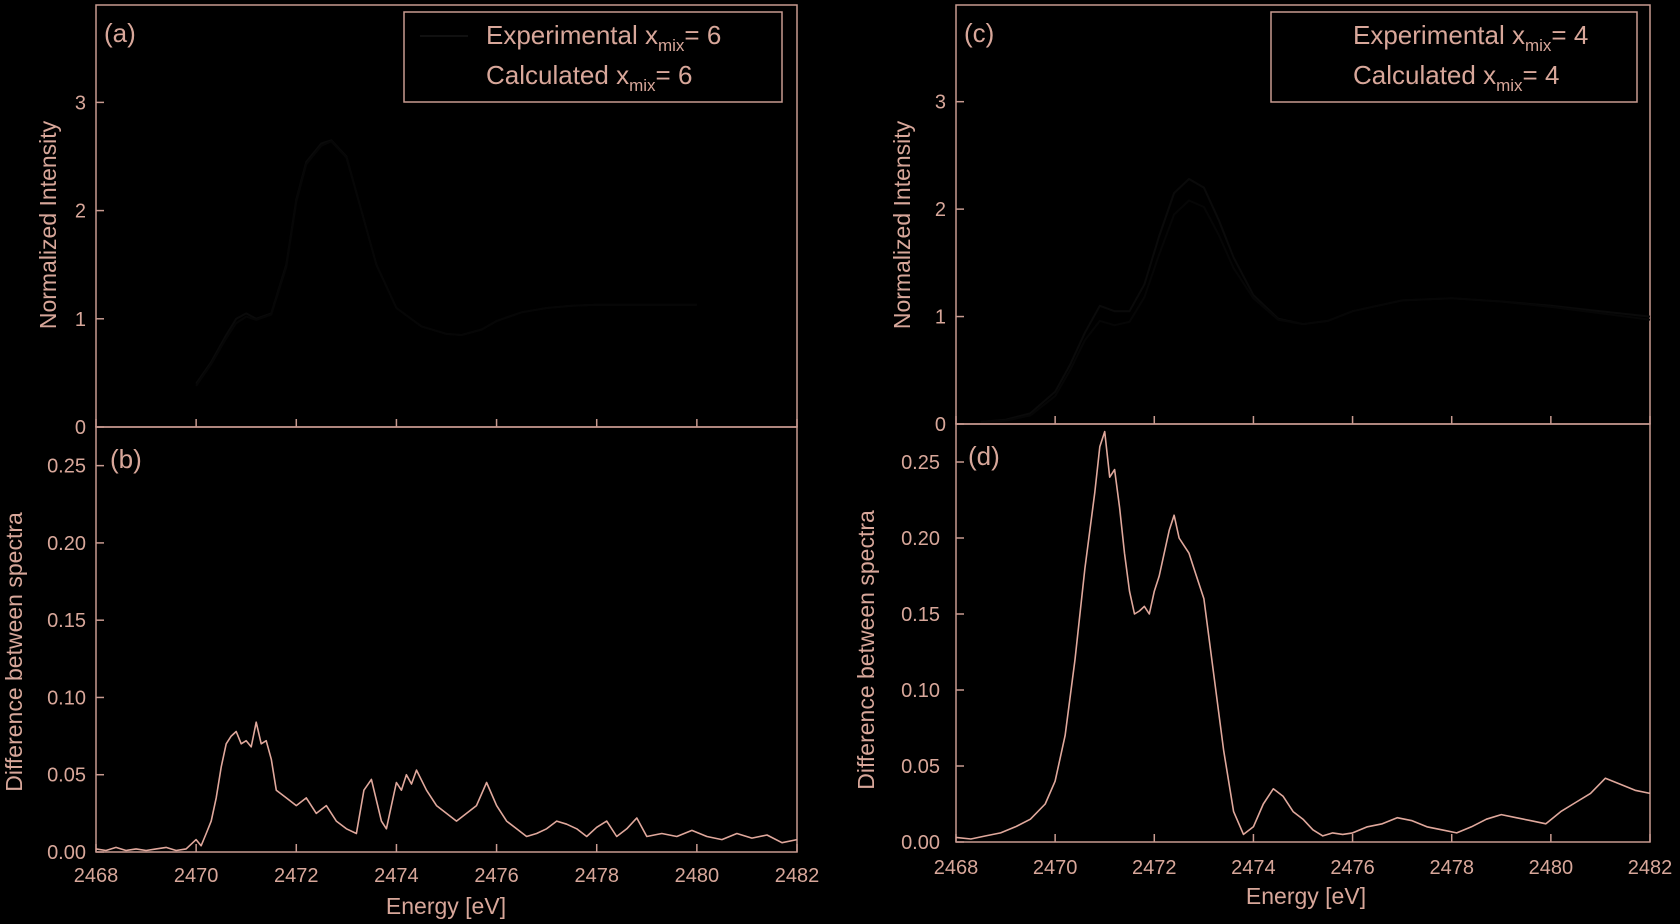  What do you see at coordinates (671, 45) in the screenshot?
I see `legend-a-experimental-subscript: mix` at bounding box center [671, 45].